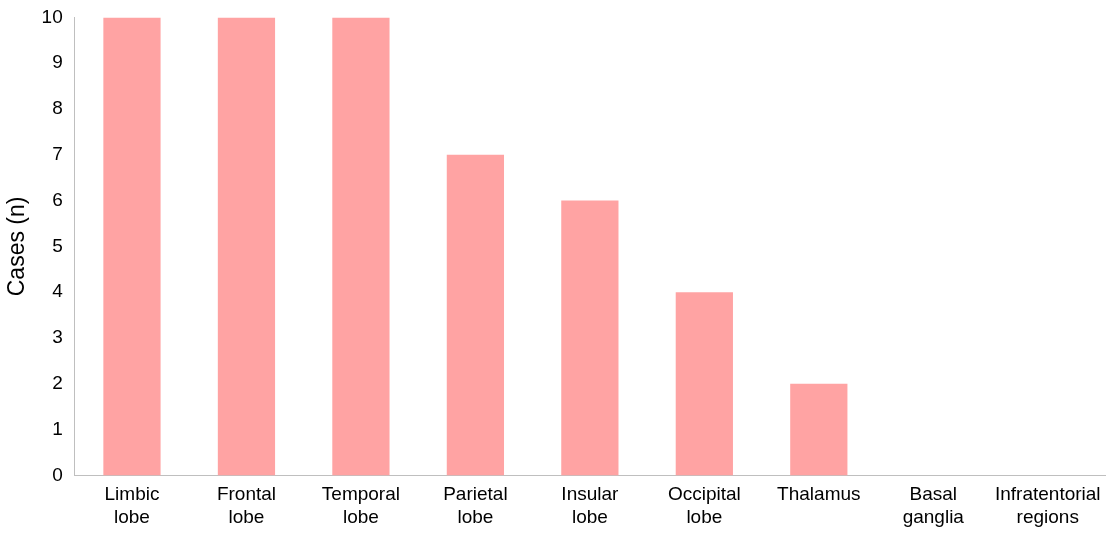  Describe the element at coordinates (57, 199) in the screenshot. I see `y-tick-label: 6` at that location.